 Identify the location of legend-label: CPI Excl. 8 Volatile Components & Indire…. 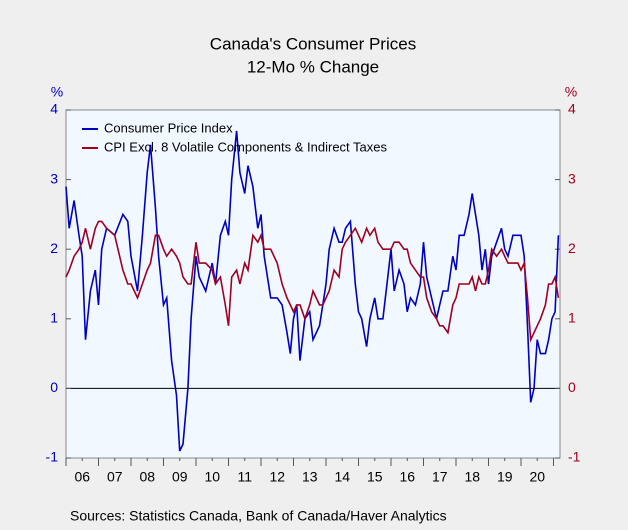
(246, 146).